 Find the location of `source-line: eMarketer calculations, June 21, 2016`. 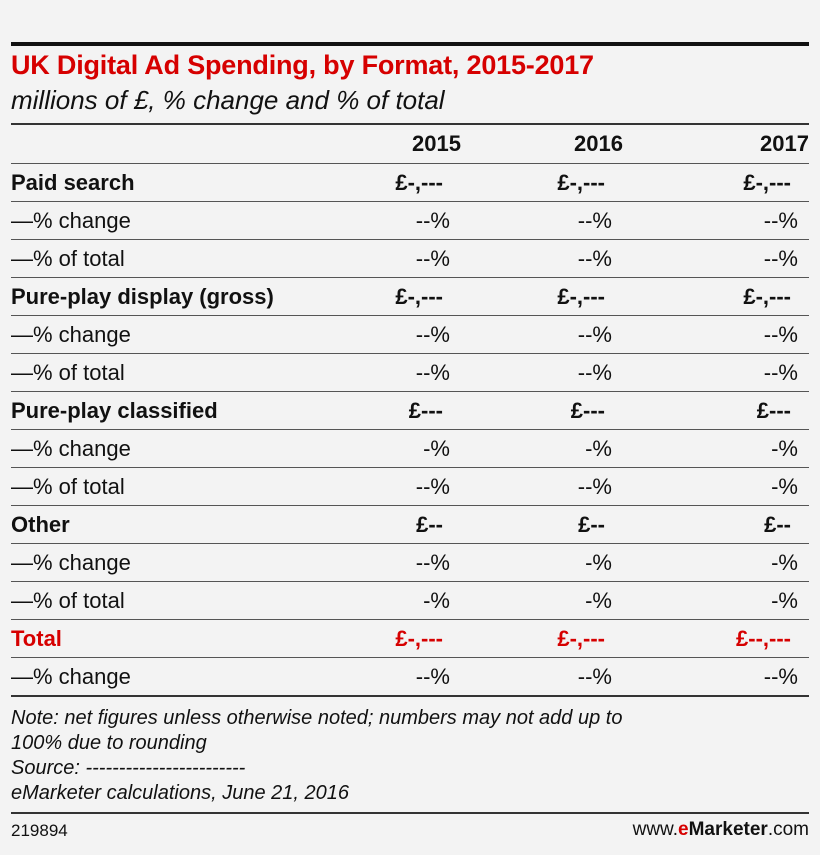

source-line: eMarketer calculations, June 21, 2016 is located at coordinates (180, 793).